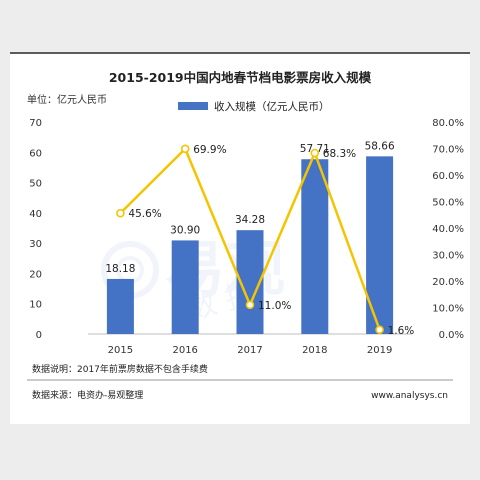  What do you see at coordinates (39, 335) in the screenshot?
I see `left-tick-label: 0` at bounding box center [39, 335].